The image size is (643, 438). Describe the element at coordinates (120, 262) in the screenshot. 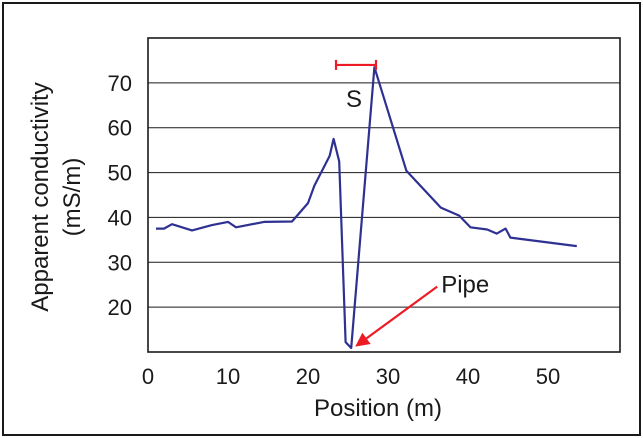

I see `y-tick-label: 30` at that location.